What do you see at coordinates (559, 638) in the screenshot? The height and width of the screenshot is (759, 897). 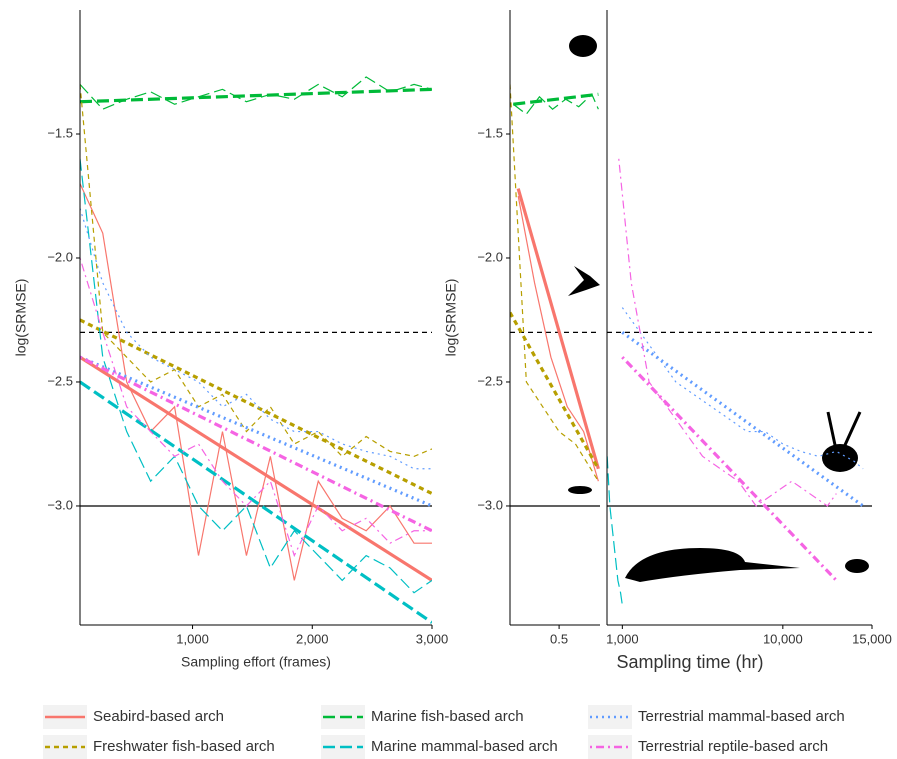 I see `x-tick-label: 0.5` at bounding box center [559, 638].